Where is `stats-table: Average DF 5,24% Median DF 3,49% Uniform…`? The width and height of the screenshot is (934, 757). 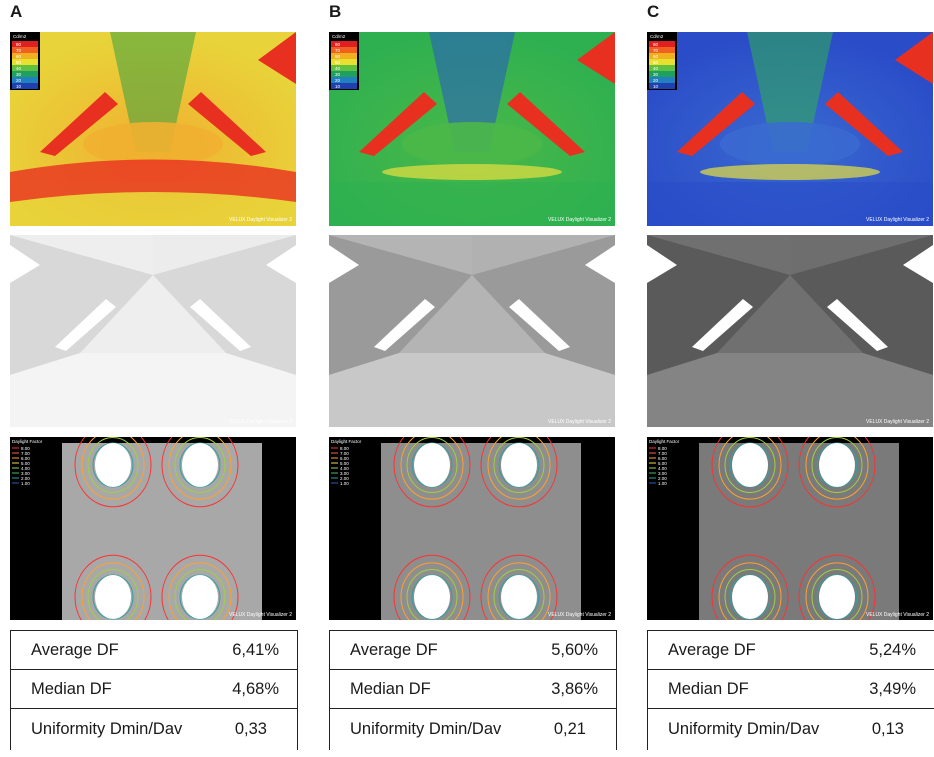
stats-table: Average DF 5,24% Median DF 3,49% Uniform… is located at coordinates (790, 690).